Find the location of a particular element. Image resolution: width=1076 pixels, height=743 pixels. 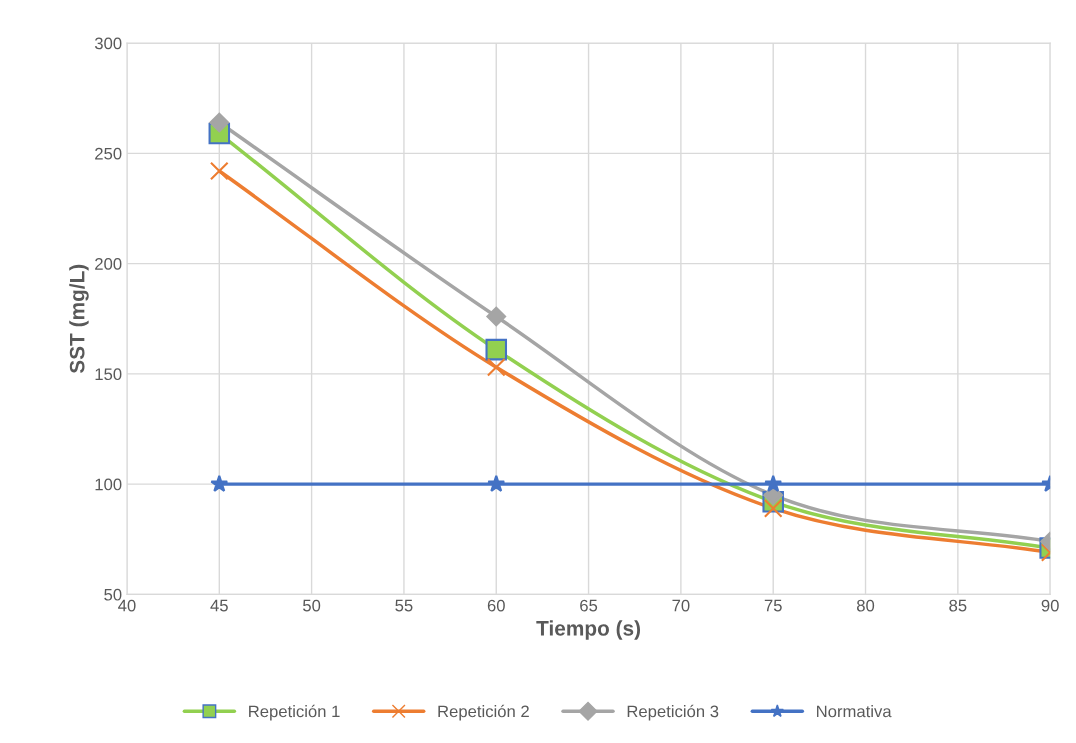

x-tick-label: 90 is located at coordinates (1050, 605).